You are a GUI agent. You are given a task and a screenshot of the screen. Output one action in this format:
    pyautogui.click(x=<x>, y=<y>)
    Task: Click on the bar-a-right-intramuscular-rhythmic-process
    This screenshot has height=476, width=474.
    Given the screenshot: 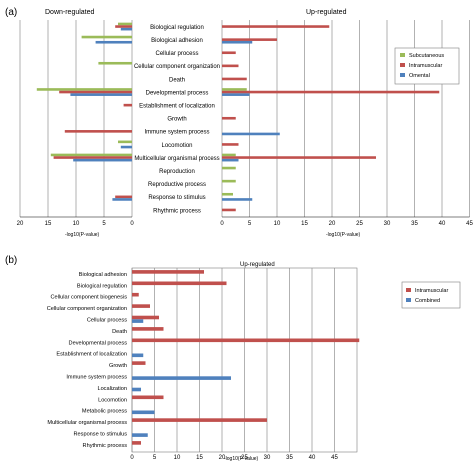 What is the action you would take?
    pyautogui.click(x=229, y=210)
    